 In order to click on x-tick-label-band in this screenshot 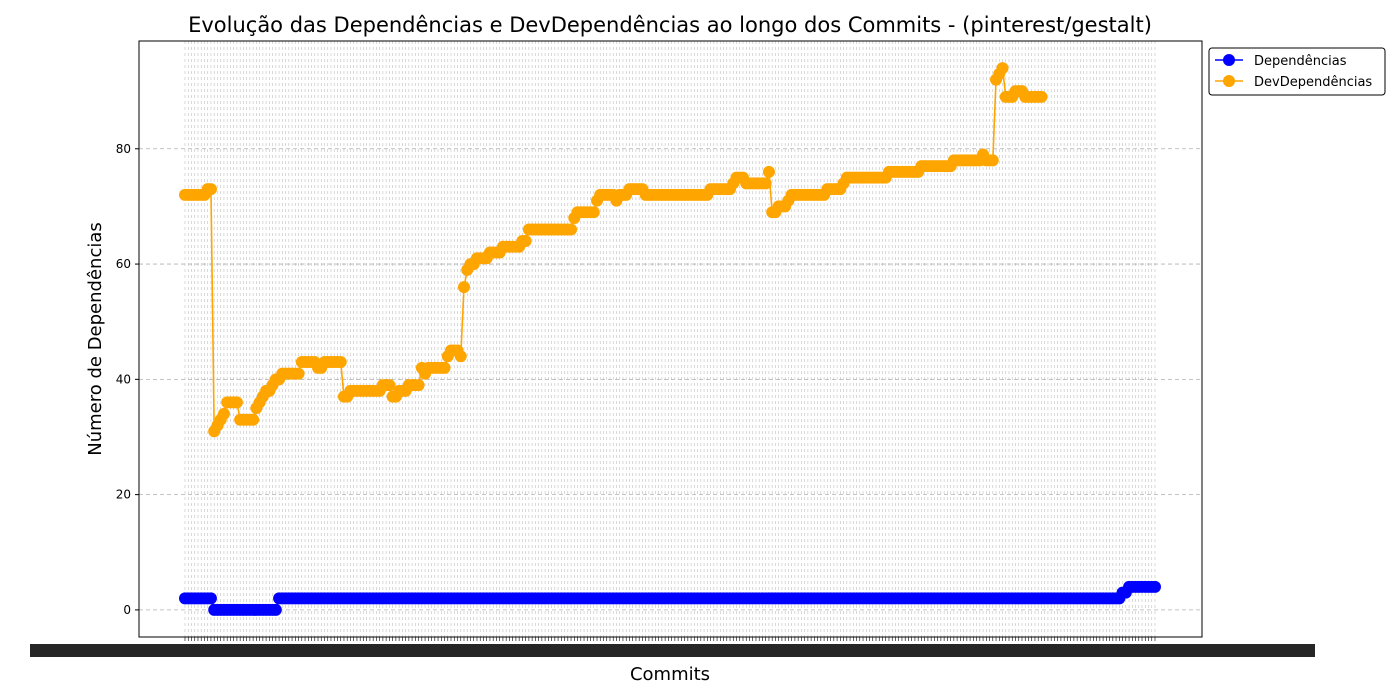, I will do `click(672, 650)`.